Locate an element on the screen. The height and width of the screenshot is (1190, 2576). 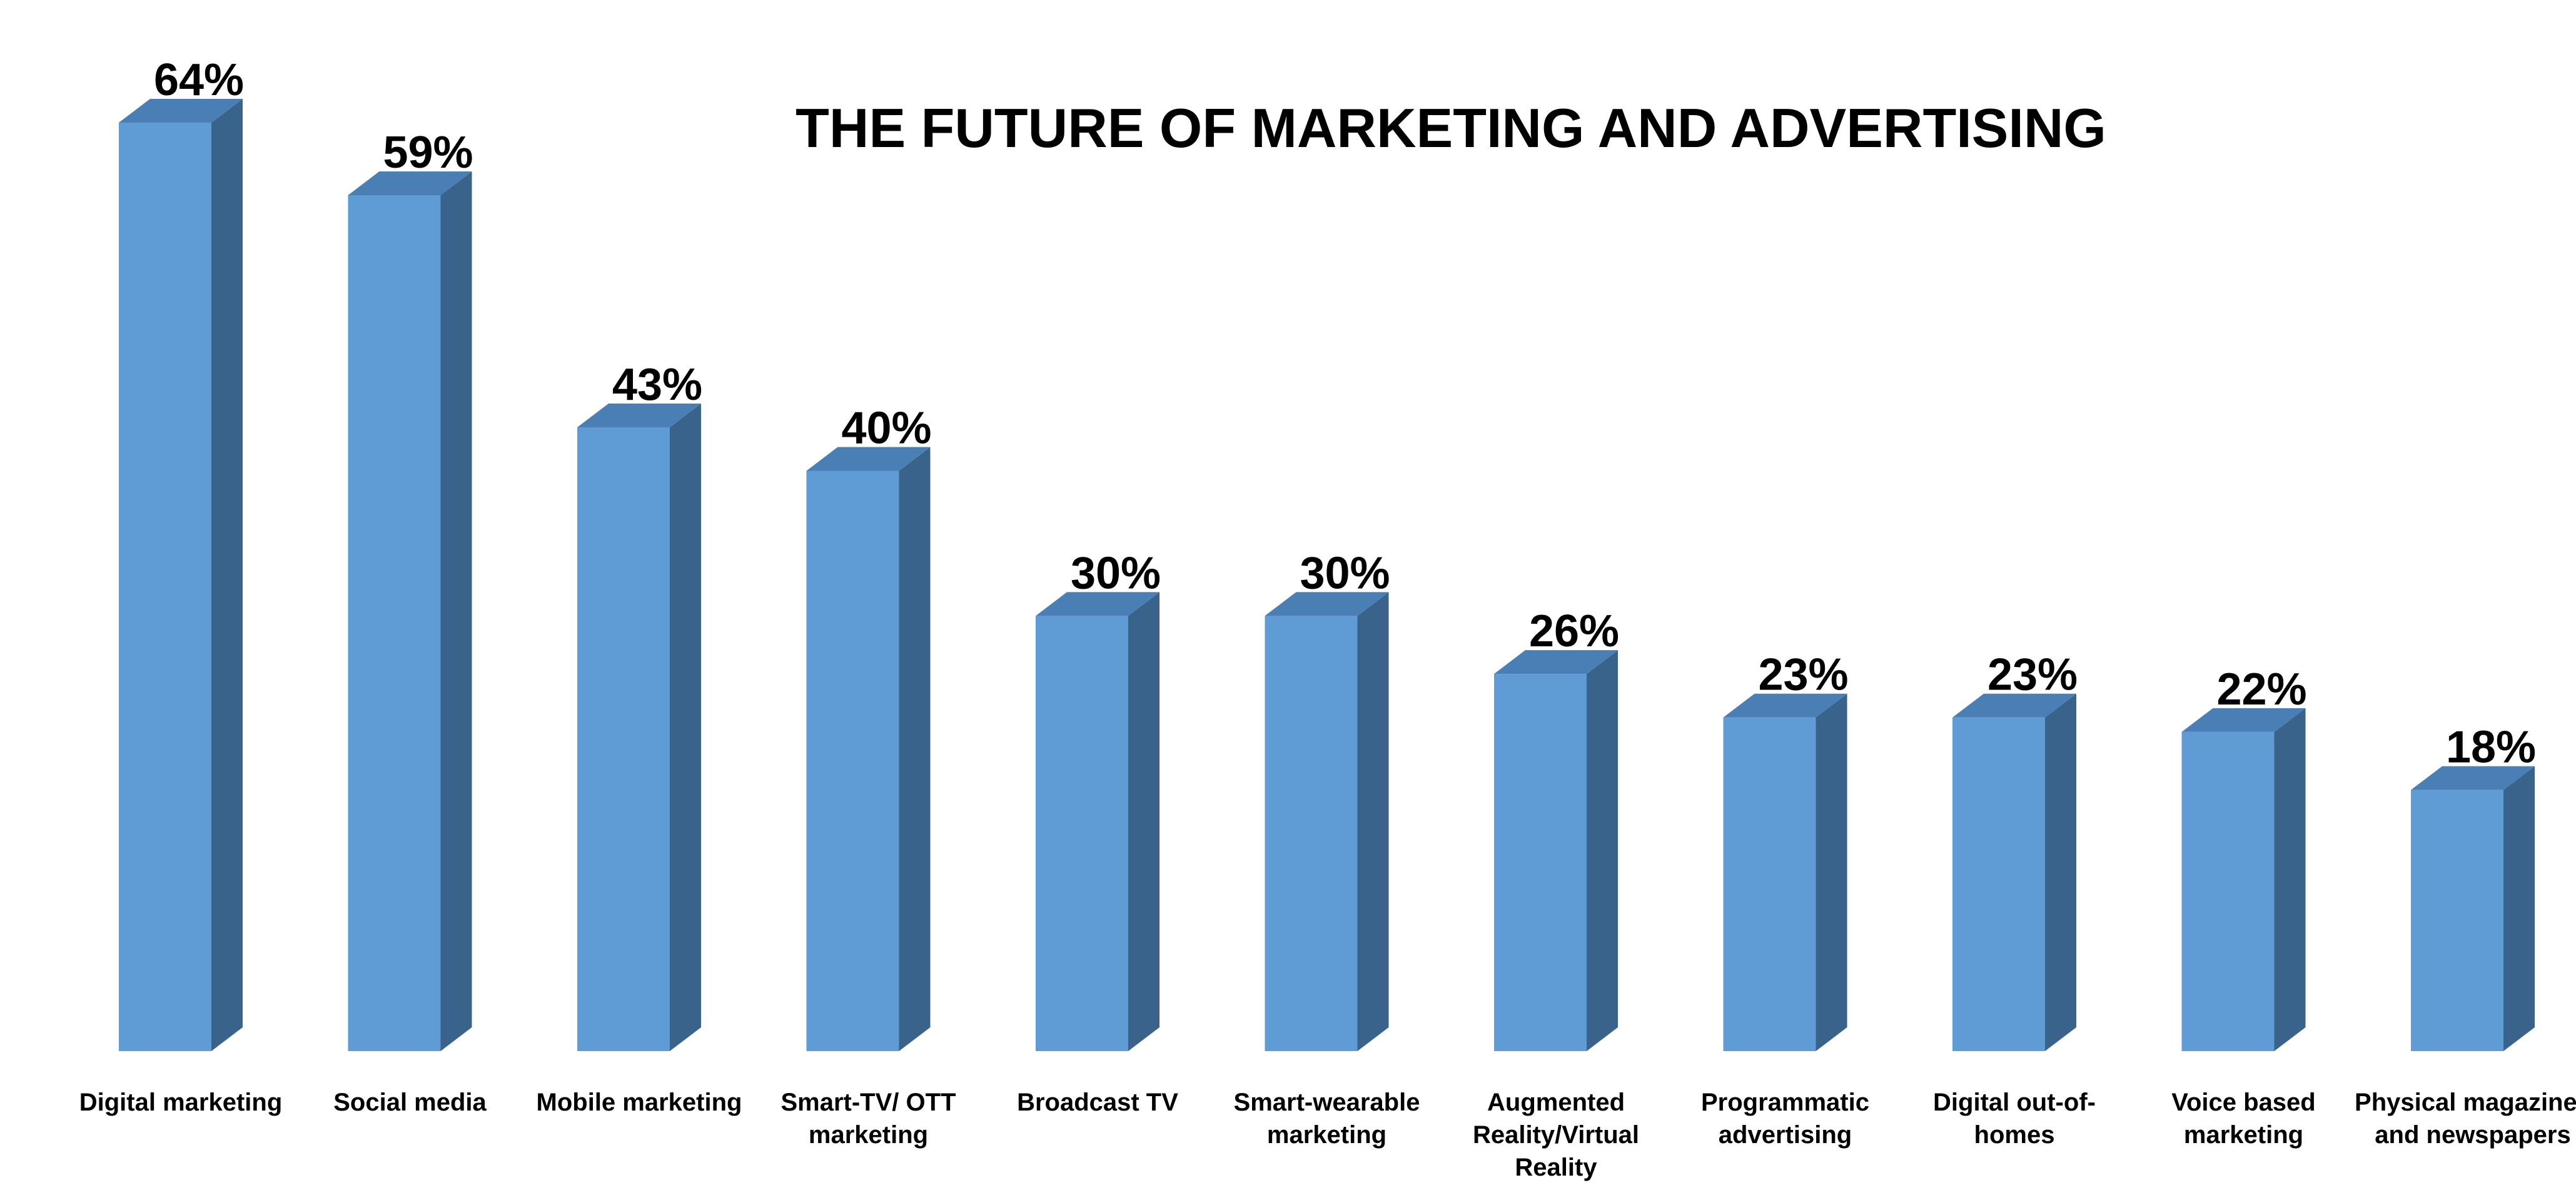
category-label-line: homes is located at coordinates (2015, 1135).